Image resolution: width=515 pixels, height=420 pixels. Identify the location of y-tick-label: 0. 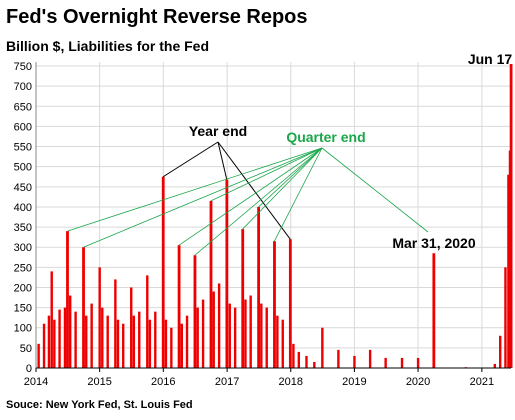
(29, 369).